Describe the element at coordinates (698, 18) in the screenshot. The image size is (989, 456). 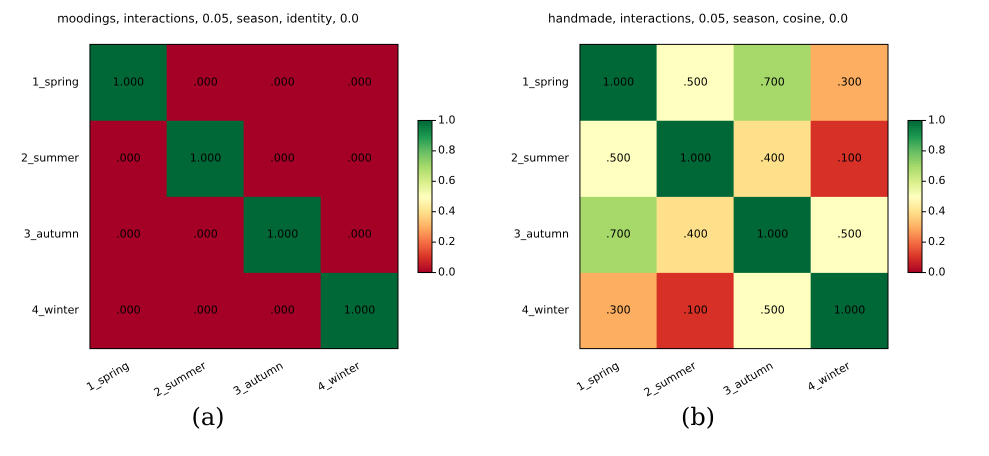
I see `chart-title: handmade, interactions, 0.05, season, cosine, 0.0` at that location.